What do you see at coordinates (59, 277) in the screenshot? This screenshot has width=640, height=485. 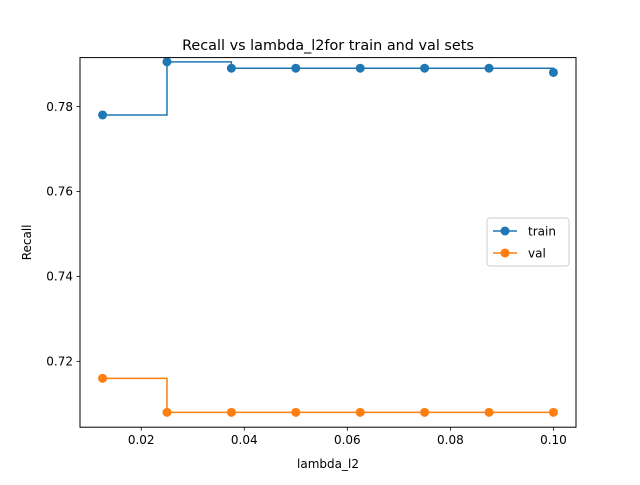 I see `y-tick-label: 0.74` at bounding box center [59, 277].